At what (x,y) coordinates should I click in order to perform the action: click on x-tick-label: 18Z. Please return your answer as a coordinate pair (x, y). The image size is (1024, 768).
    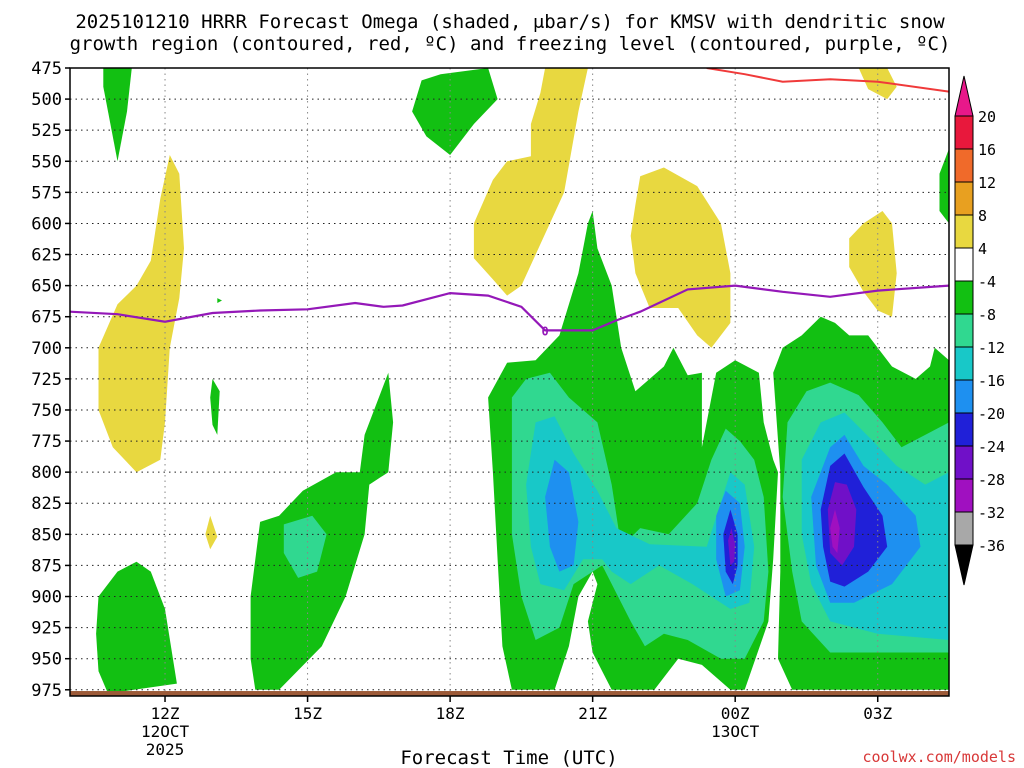
    Looking at the image, I should click on (450, 713).